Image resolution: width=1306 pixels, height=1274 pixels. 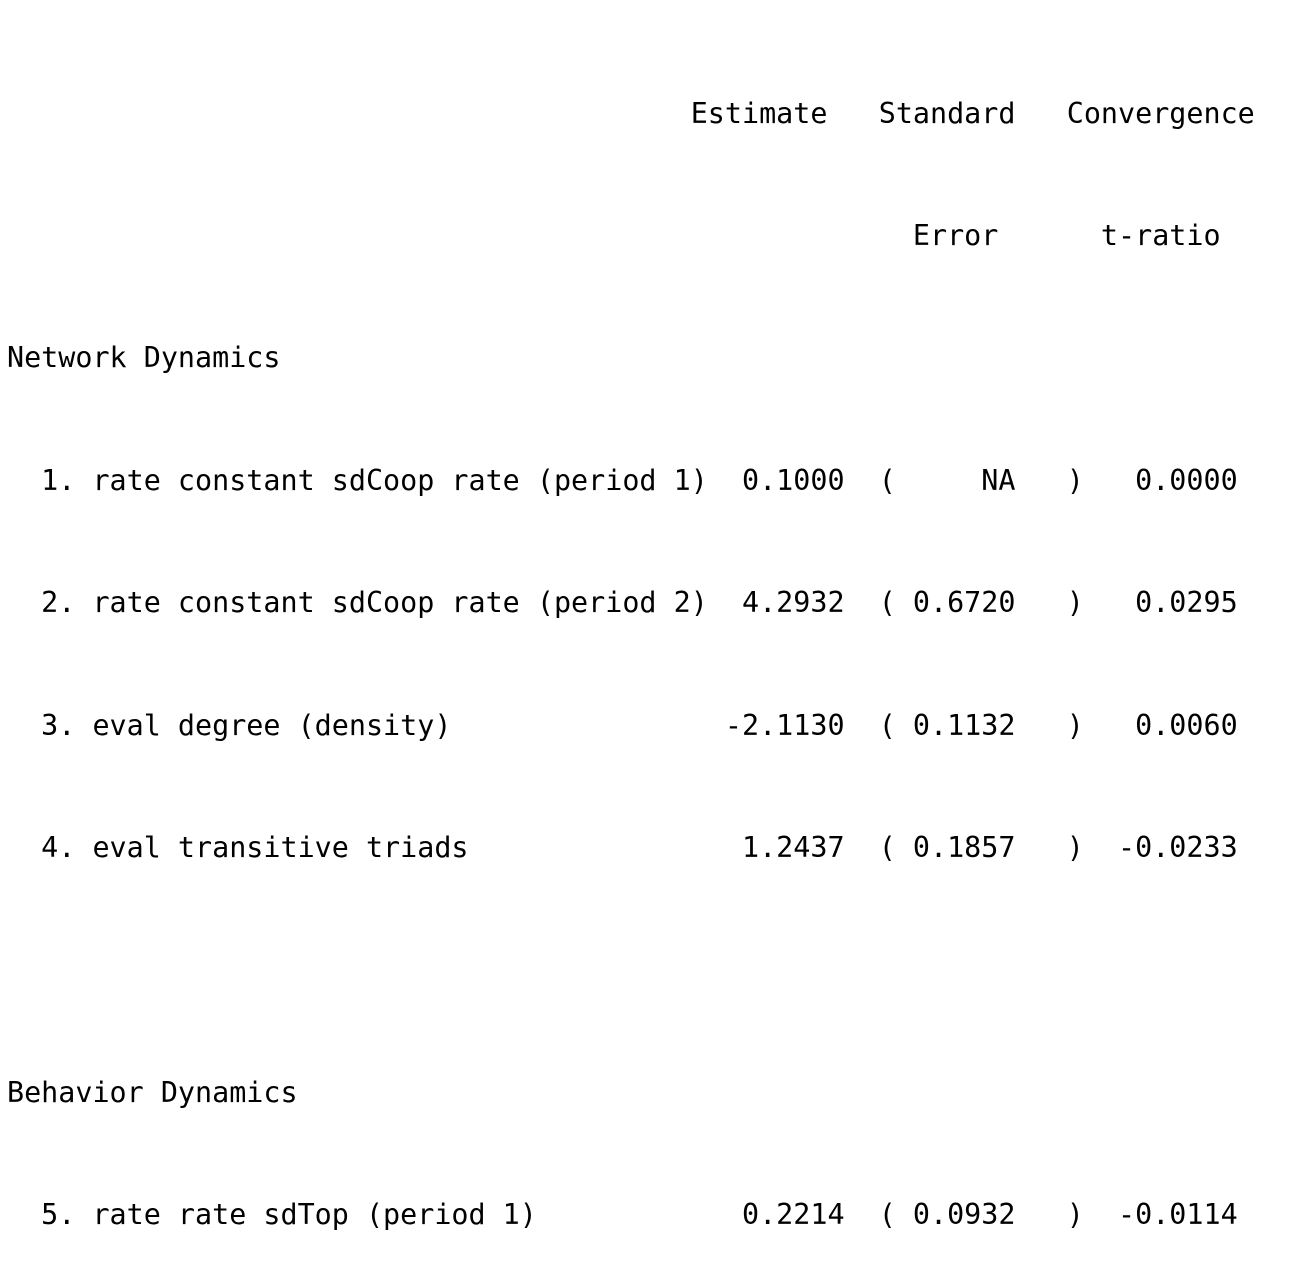 What do you see at coordinates (614, 235) in the screenshot?
I see `header-line-2: Error t-ratio` at bounding box center [614, 235].